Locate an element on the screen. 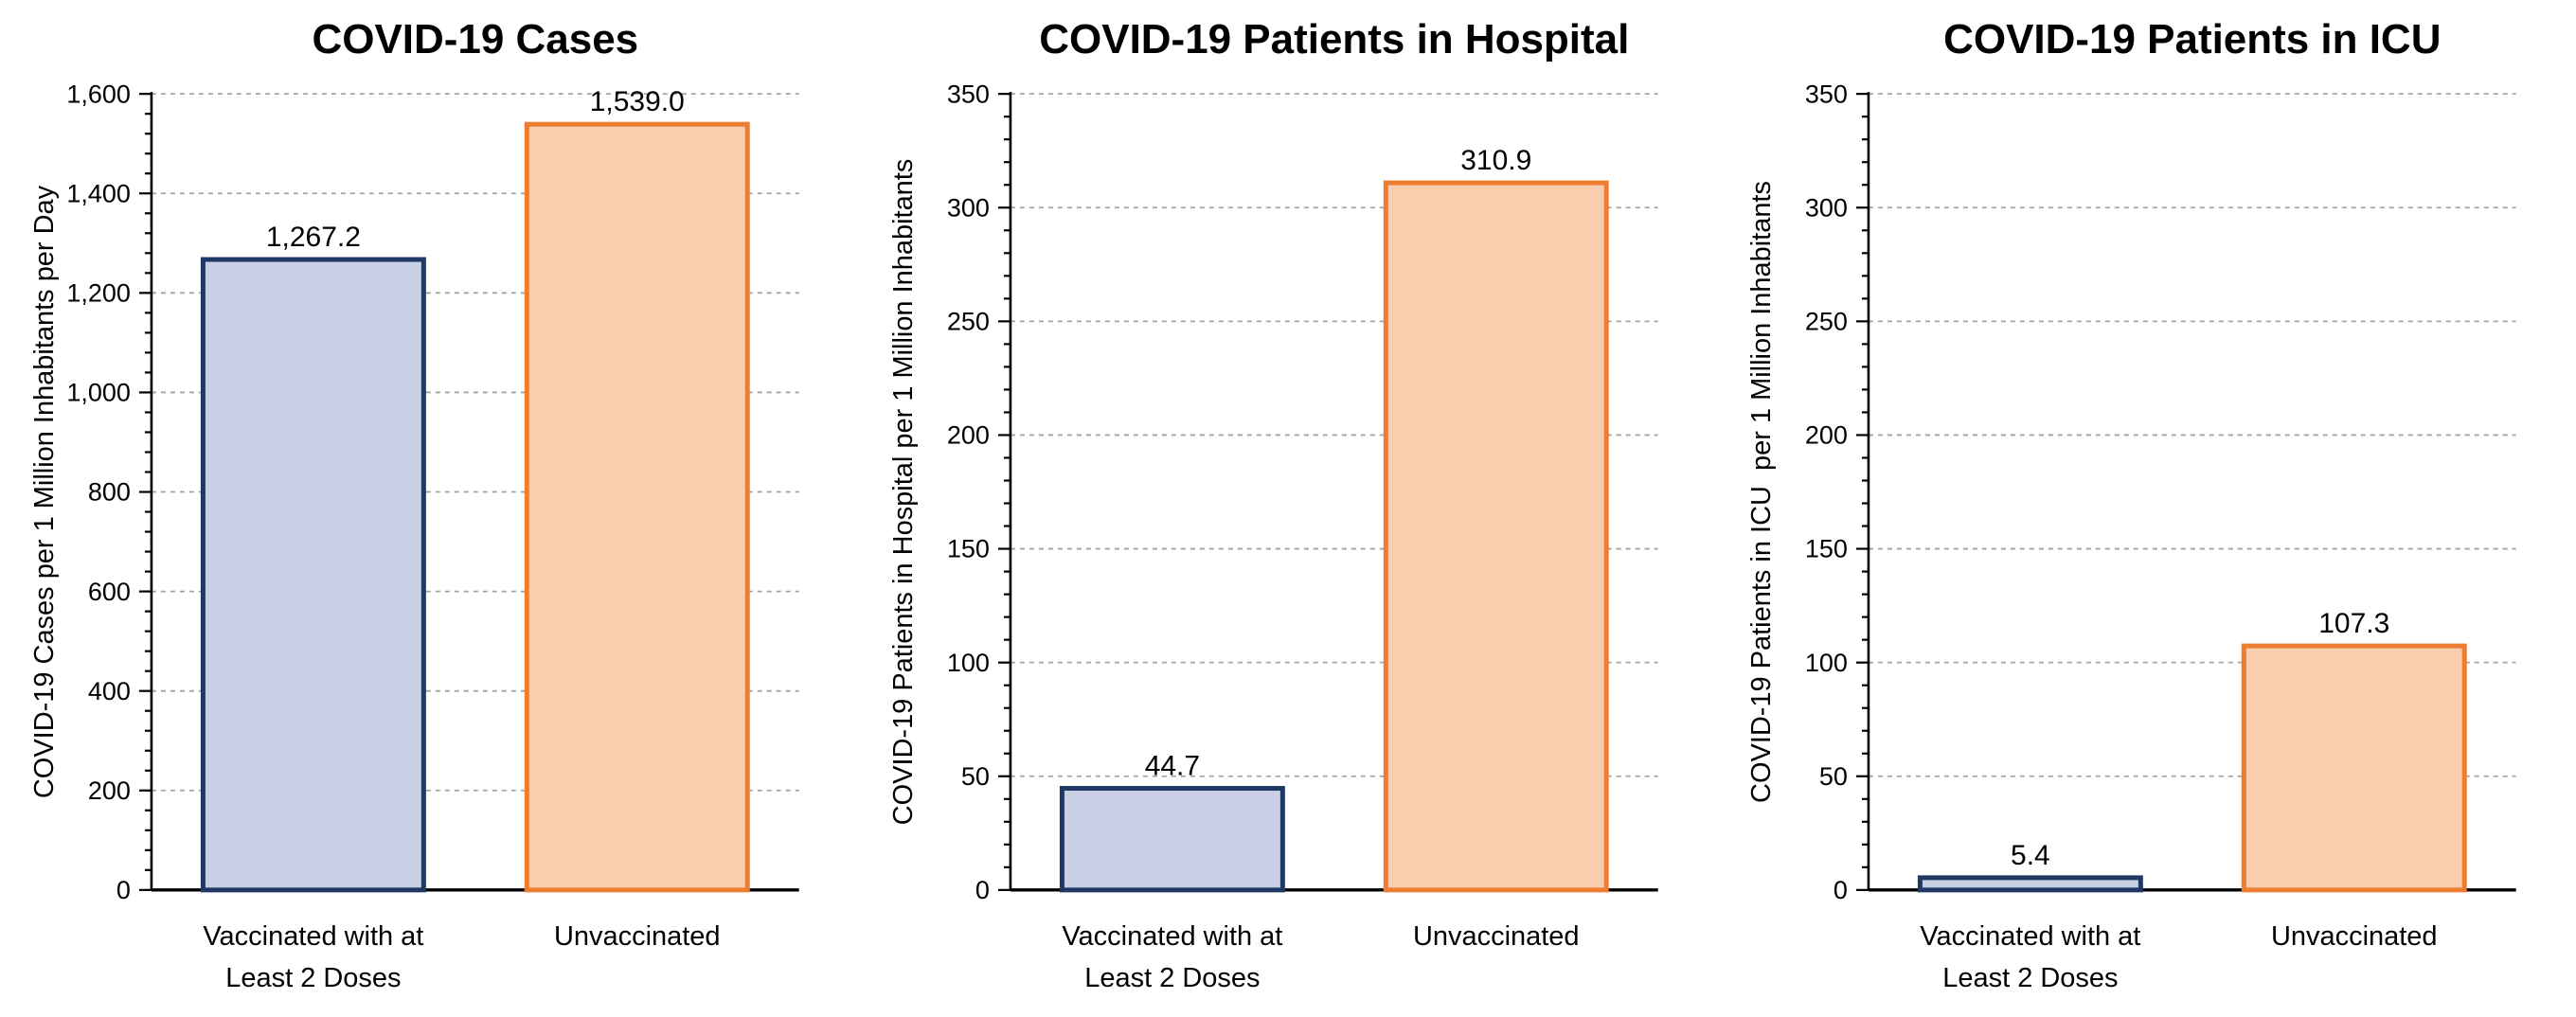 Image resolution: width=2576 pixels, height=1017 pixels. y-tick-label: 1,000 is located at coordinates (98, 393).